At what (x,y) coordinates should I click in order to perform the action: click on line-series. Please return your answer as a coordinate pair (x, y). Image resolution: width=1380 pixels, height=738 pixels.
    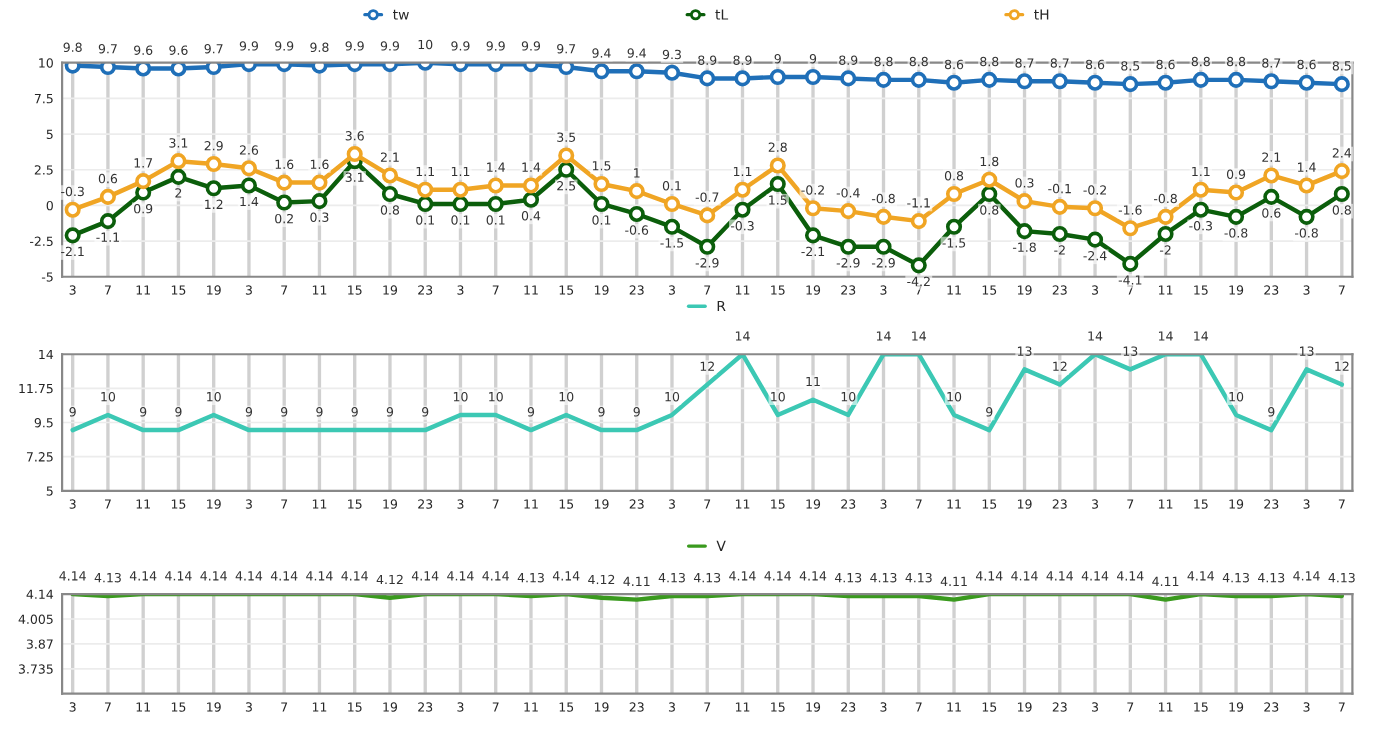
    Looking at the image, I should click on (707, 393).